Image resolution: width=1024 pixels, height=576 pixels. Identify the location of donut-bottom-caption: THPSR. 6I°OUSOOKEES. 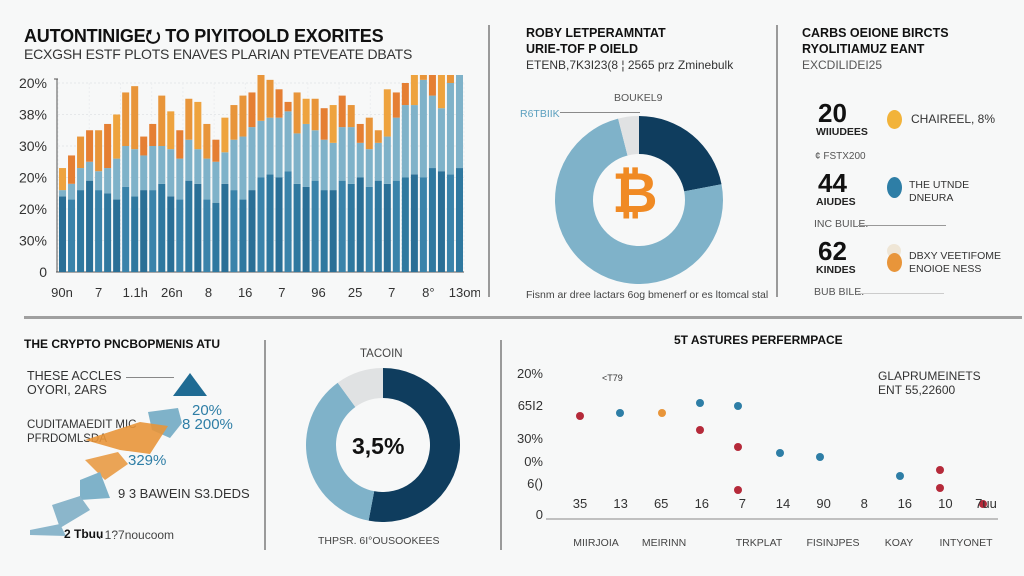
(379, 541).